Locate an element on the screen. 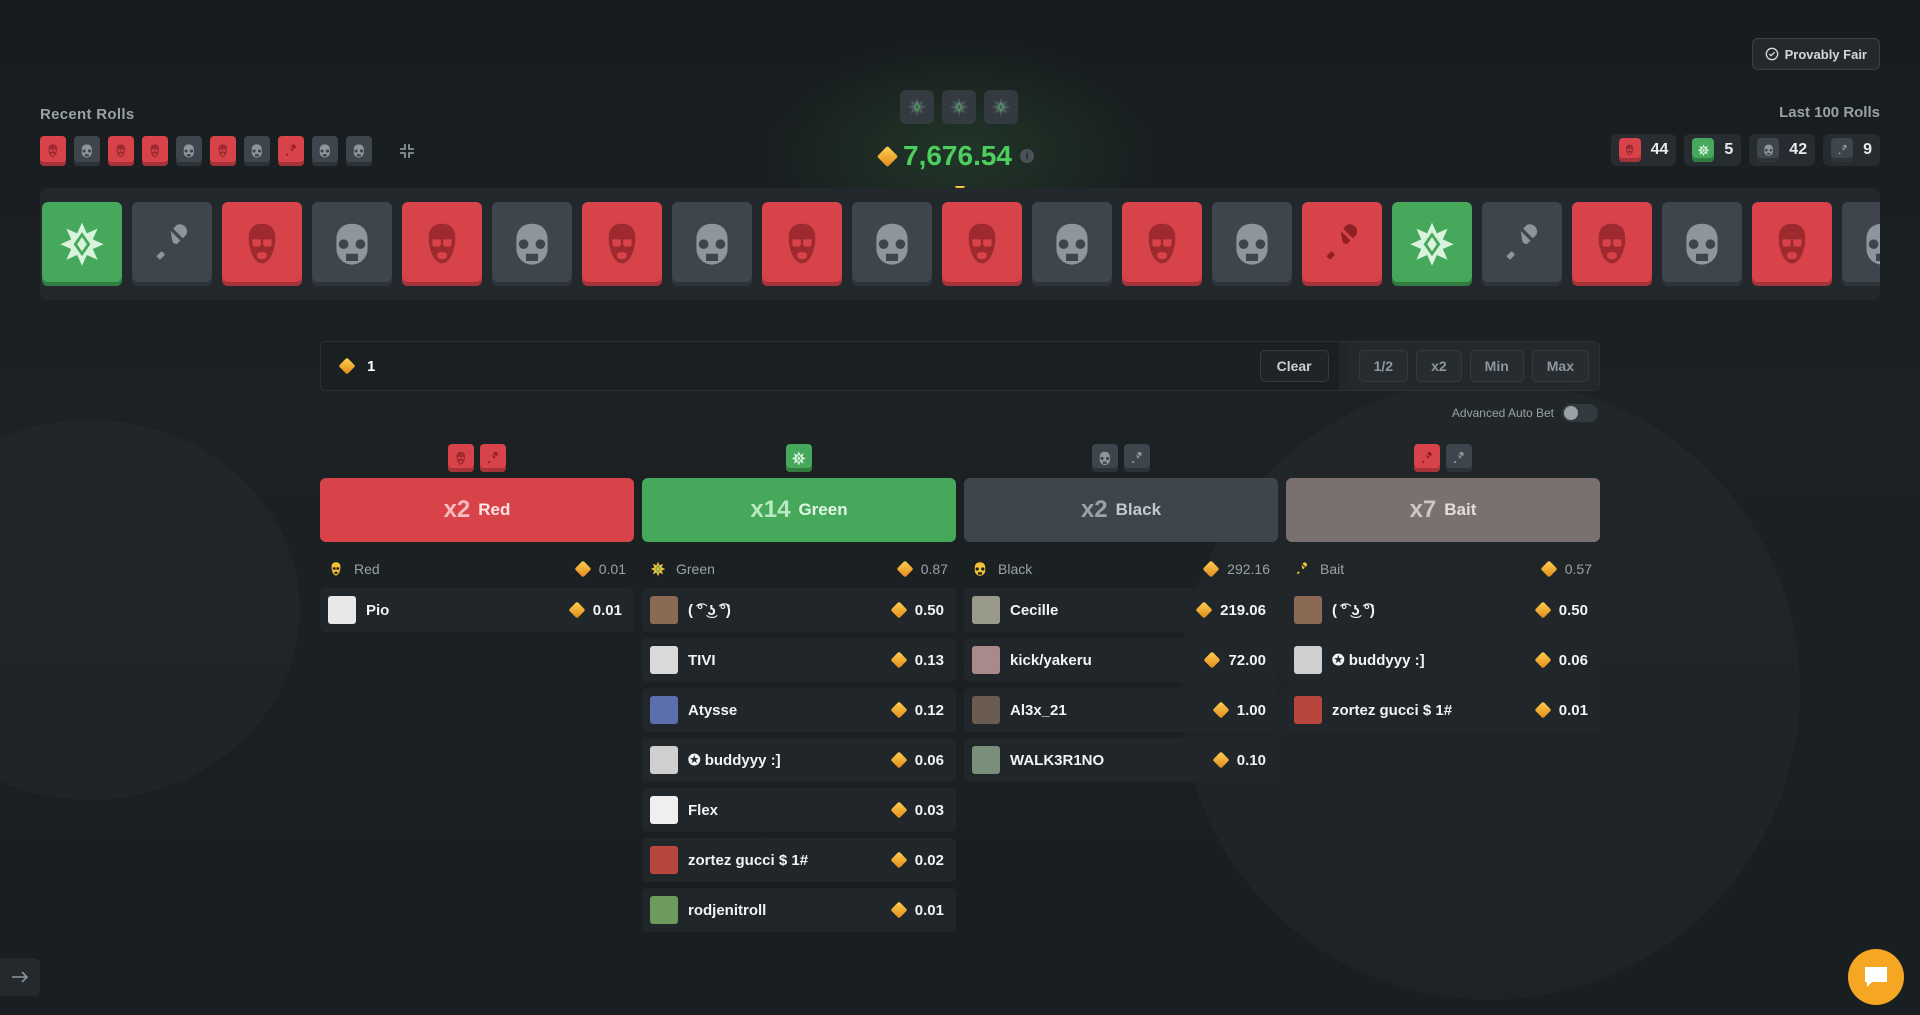 The image size is (1920, 1015). green-token-icon is located at coordinates (1001, 107).